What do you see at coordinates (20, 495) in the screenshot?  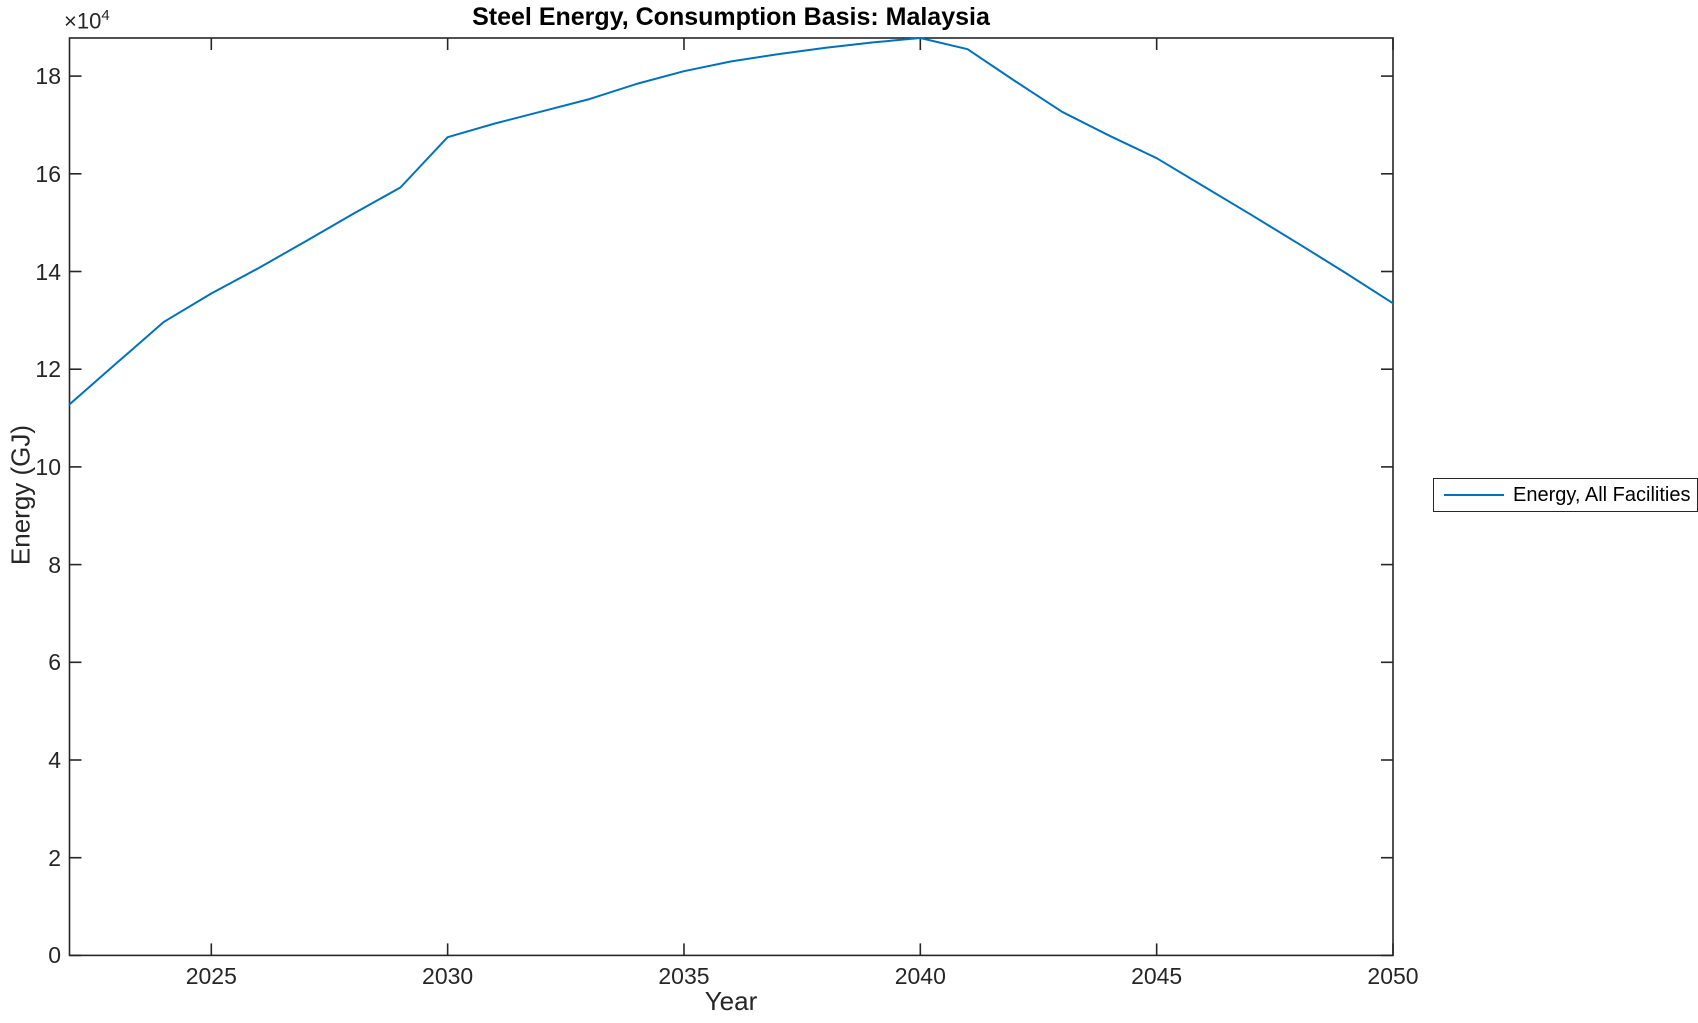 I see `y-axis-label: Energy (GJ)` at bounding box center [20, 495].